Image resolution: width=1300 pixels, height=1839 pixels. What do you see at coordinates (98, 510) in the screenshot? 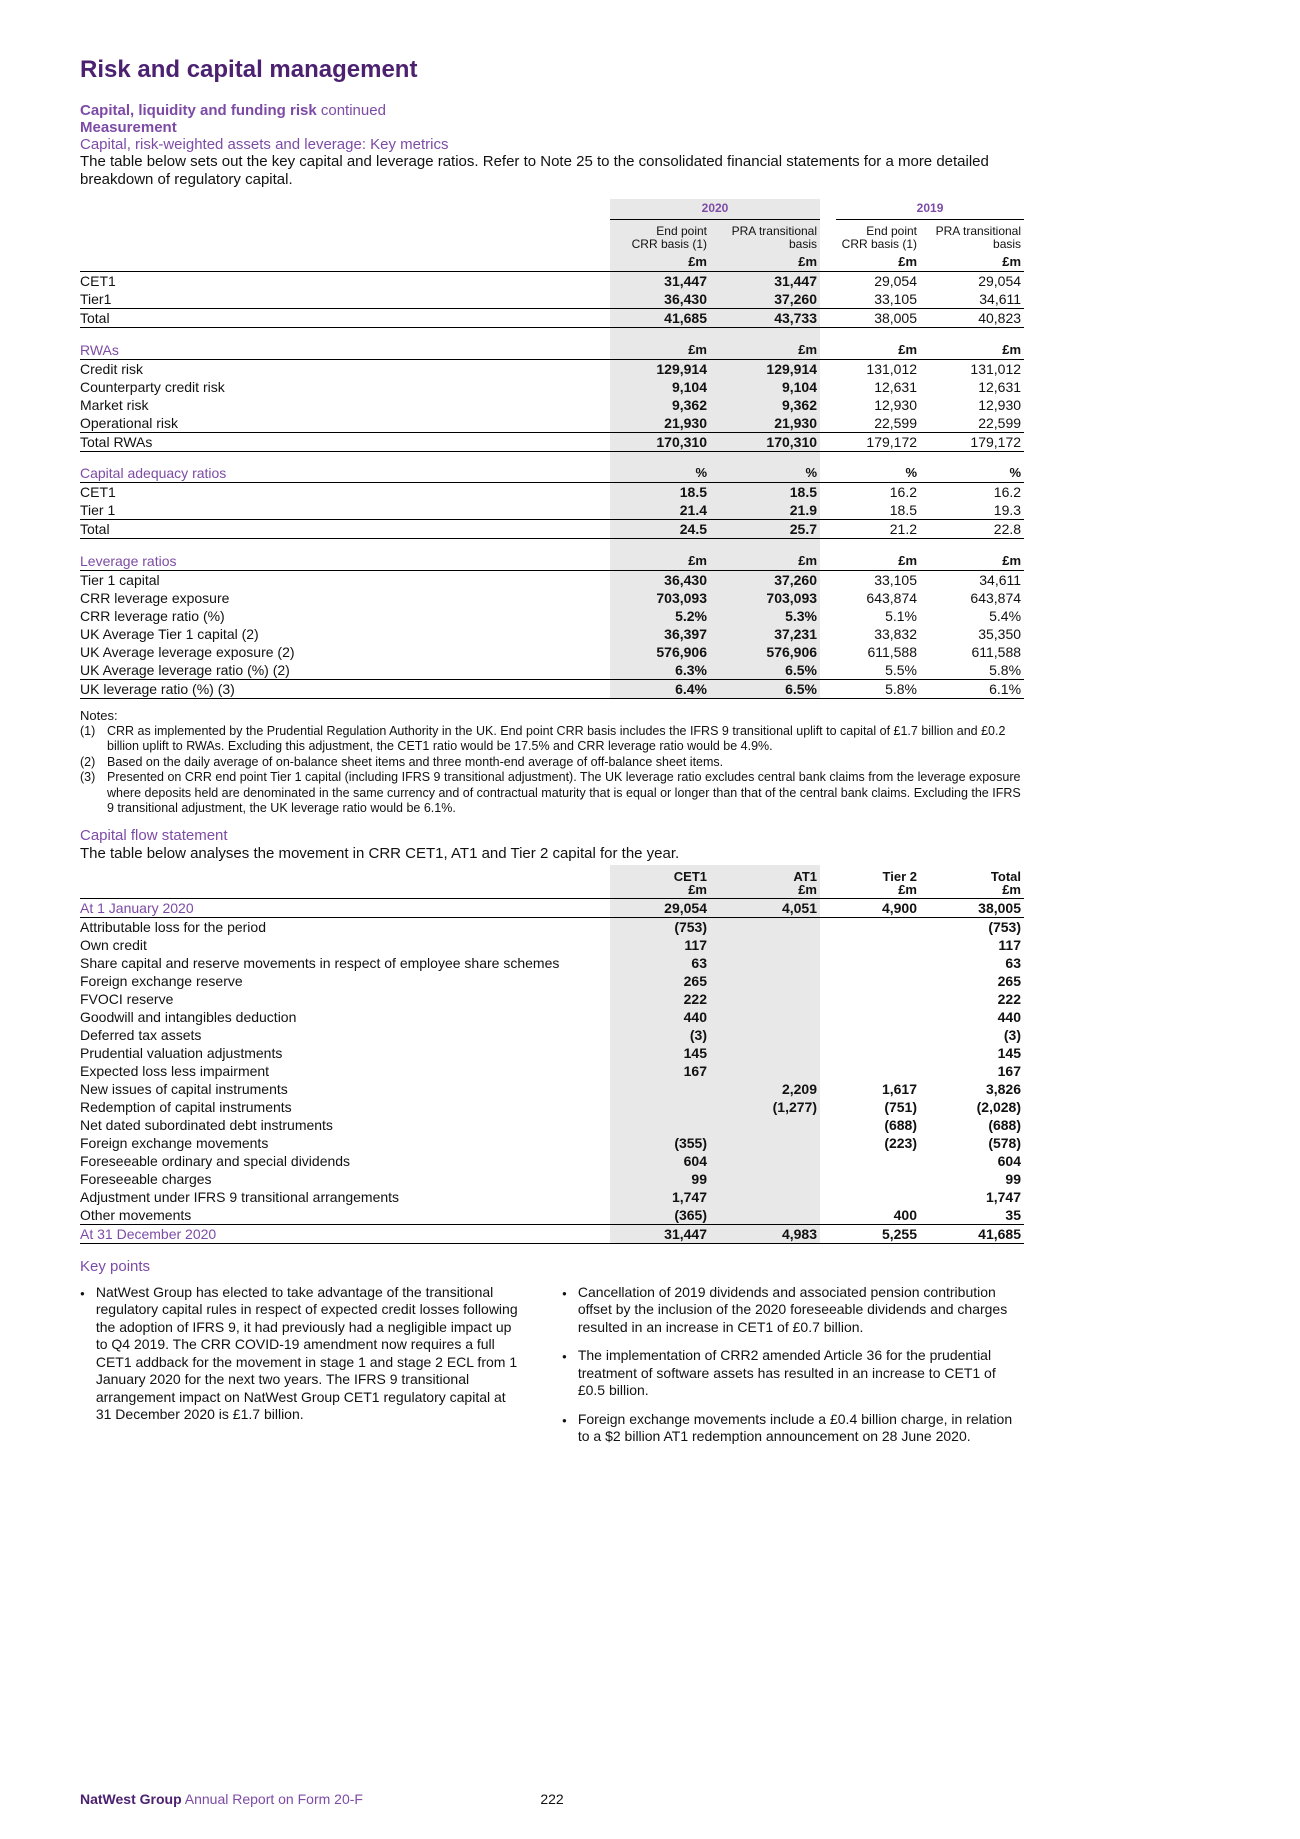
I see `row-label: Tier 1` at bounding box center [98, 510].